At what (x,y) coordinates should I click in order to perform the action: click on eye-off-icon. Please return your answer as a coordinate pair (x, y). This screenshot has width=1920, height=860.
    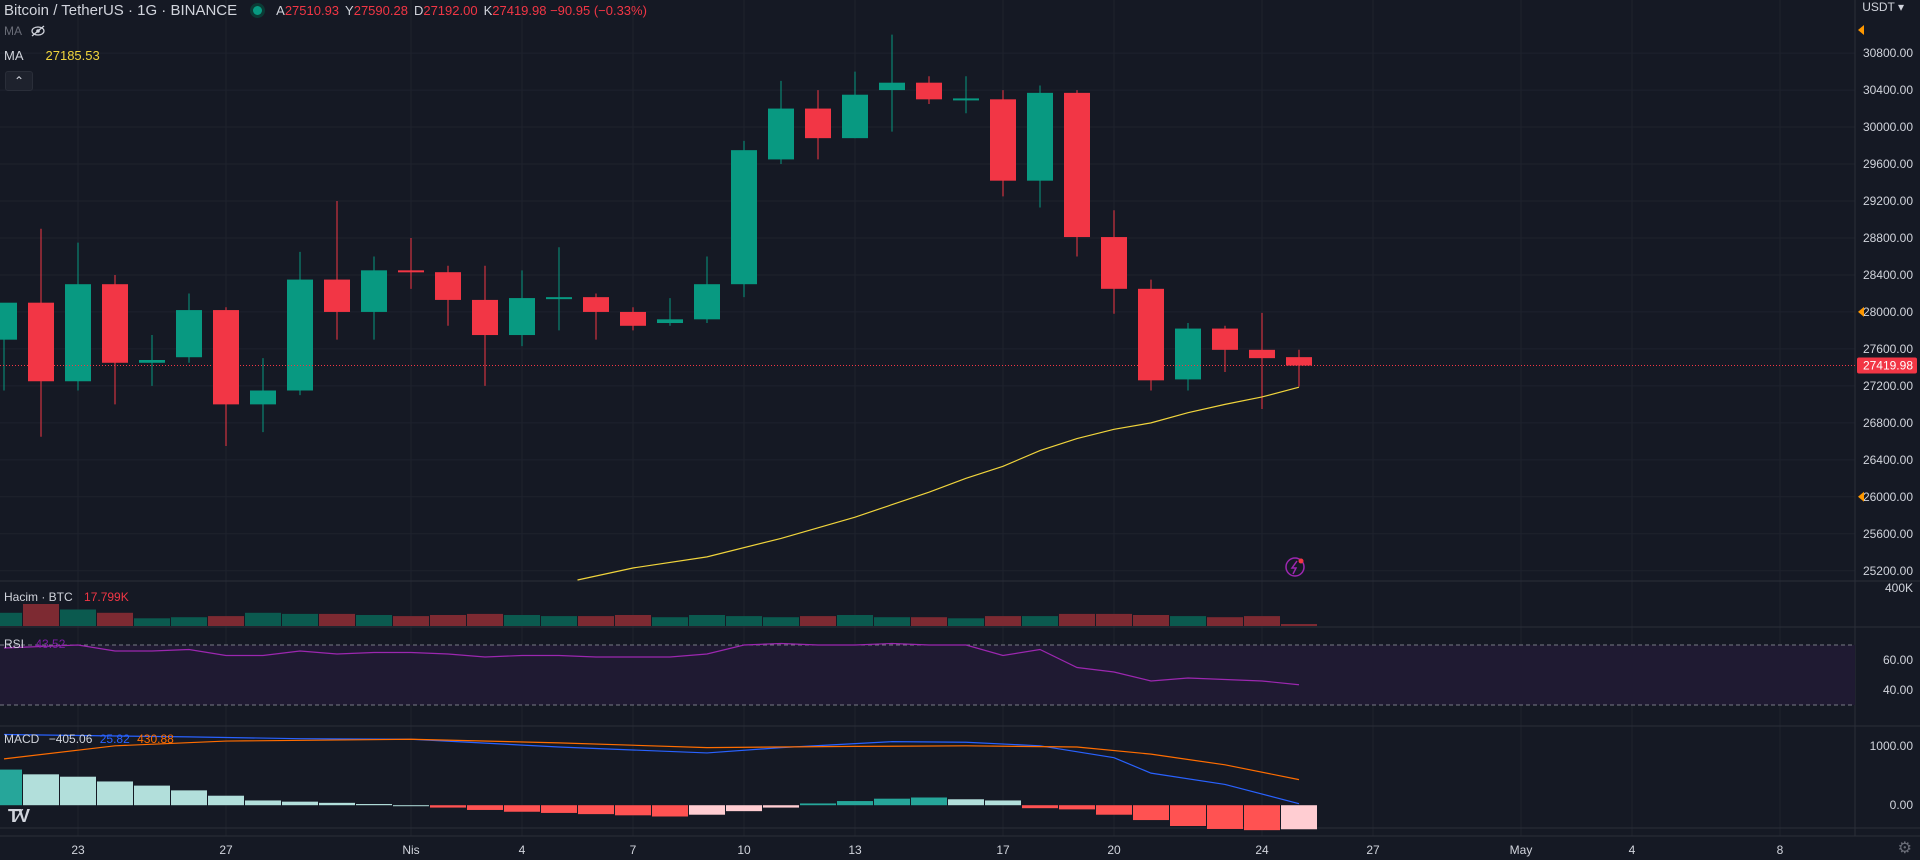
    Looking at the image, I should click on (38, 31).